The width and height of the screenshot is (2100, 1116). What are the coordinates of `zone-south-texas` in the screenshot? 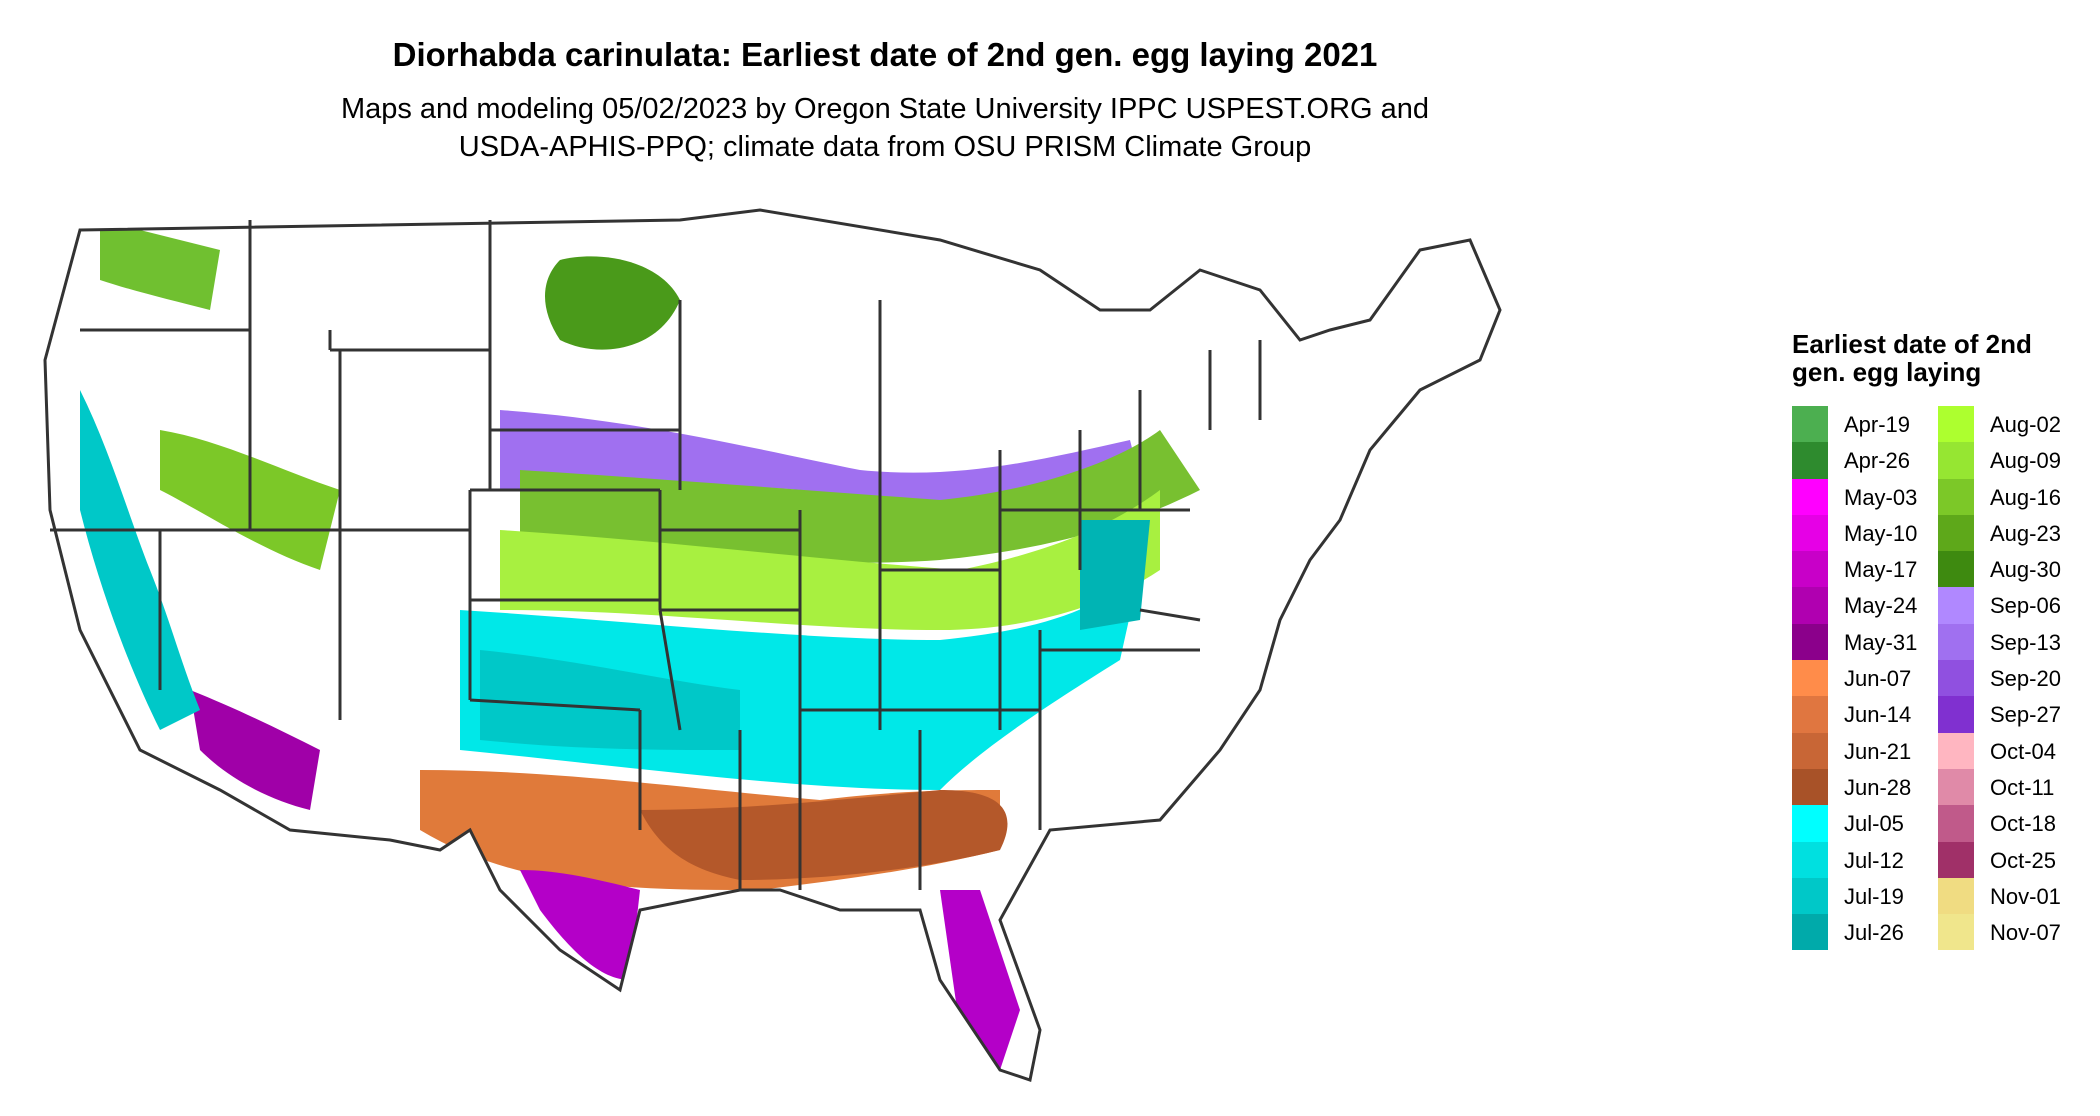 It's located at (580, 925).